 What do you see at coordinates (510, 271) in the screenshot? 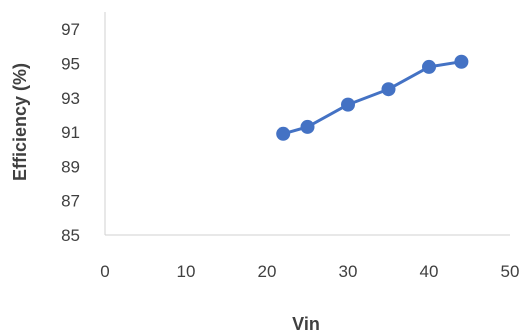
I see `x-tick-label: 50` at bounding box center [510, 271].